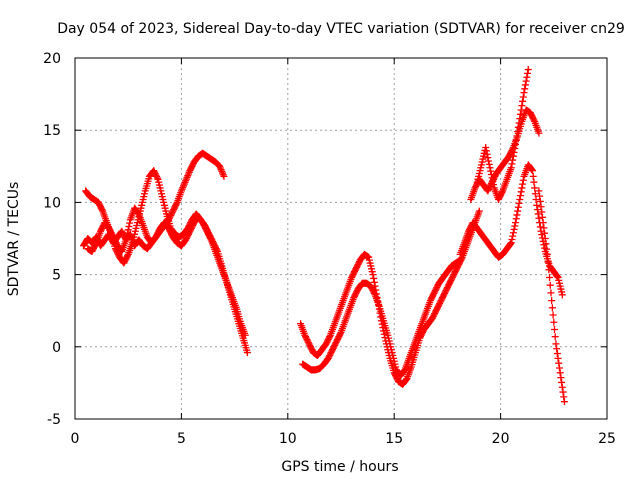 This screenshot has width=640, height=480. What do you see at coordinates (52, 203) in the screenshot?
I see `y-tick-label: 10` at bounding box center [52, 203].